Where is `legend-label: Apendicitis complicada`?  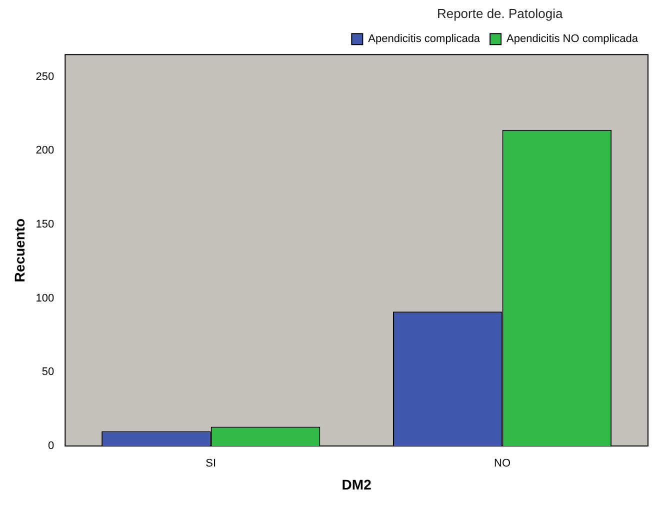
legend-label: Apendicitis complicada is located at coordinates (424, 39).